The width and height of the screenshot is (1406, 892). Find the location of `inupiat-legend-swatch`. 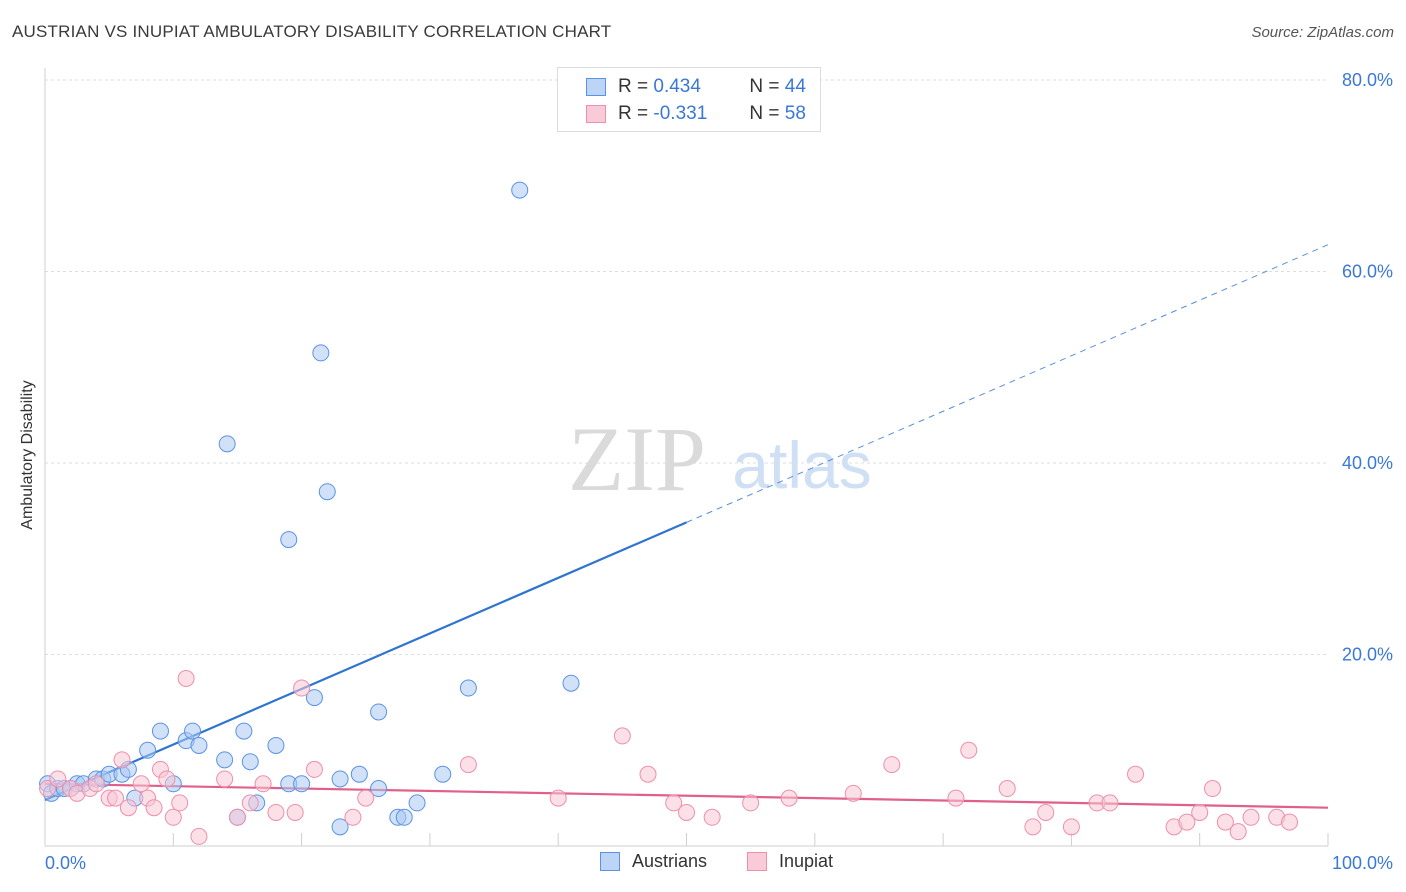

inupiat-legend-swatch is located at coordinates (757, 861).